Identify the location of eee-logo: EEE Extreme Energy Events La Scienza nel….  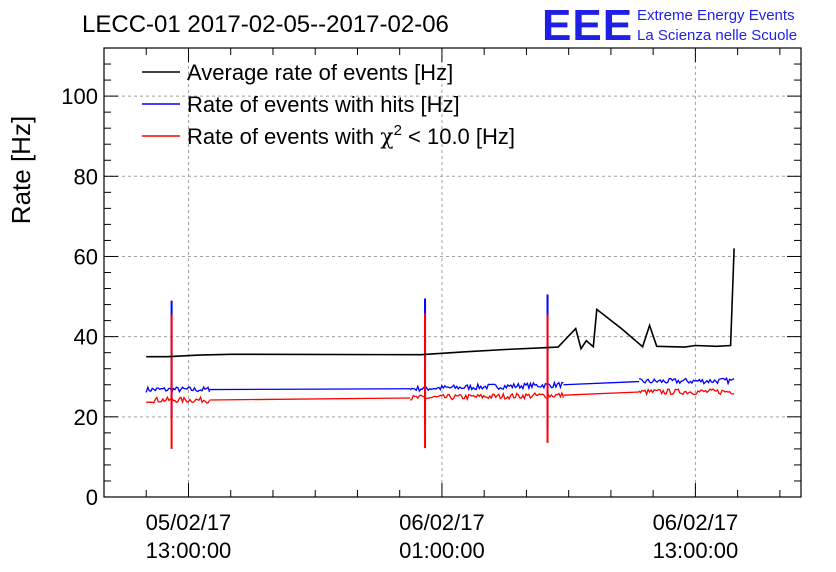
(669, 25).